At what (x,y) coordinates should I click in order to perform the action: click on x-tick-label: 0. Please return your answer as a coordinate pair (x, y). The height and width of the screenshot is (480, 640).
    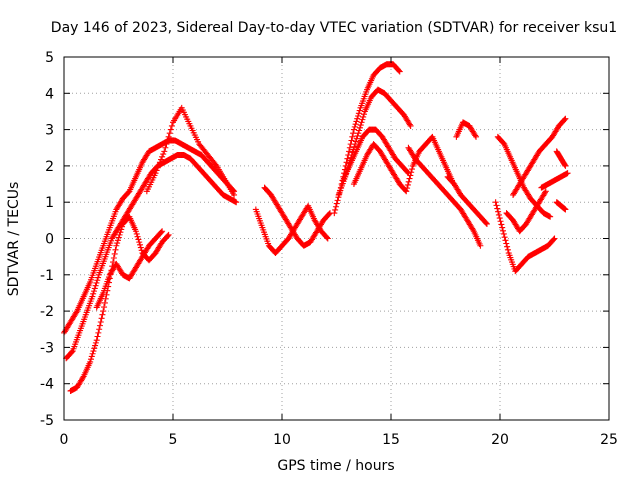
    Looking at the image, I should click on (64, 440).